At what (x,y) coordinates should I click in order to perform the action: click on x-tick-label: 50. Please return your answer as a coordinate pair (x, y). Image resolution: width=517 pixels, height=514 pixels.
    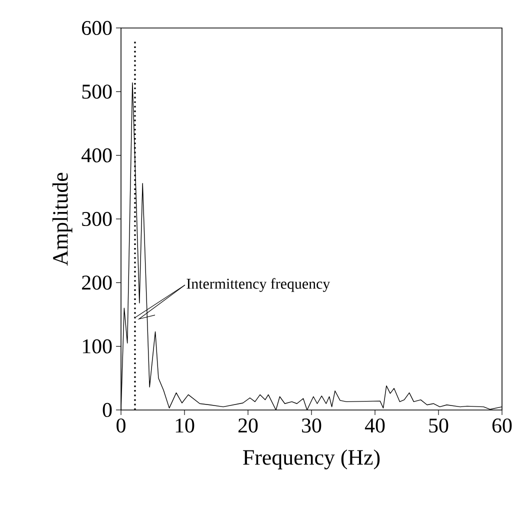
    Looking at the image, I should click on (438, 425).